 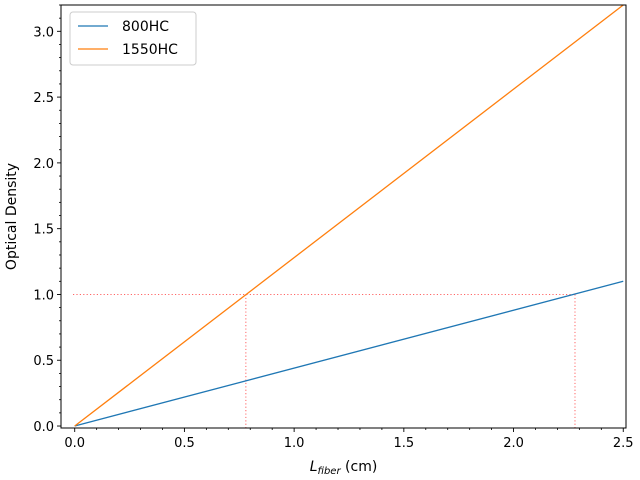 I want to click on y-tick-label: 2.0, so click(x=43, y=164).